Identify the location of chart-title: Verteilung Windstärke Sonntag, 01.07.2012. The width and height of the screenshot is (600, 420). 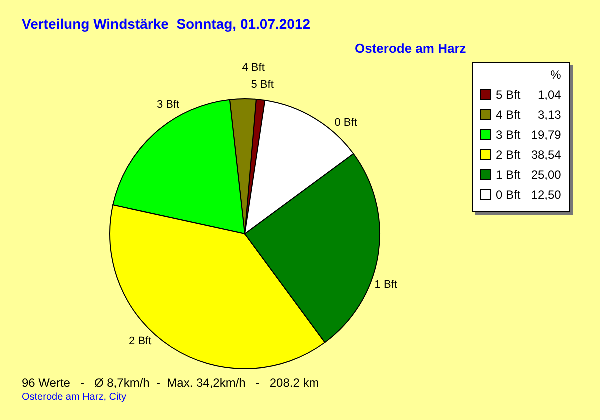
(166, 24).